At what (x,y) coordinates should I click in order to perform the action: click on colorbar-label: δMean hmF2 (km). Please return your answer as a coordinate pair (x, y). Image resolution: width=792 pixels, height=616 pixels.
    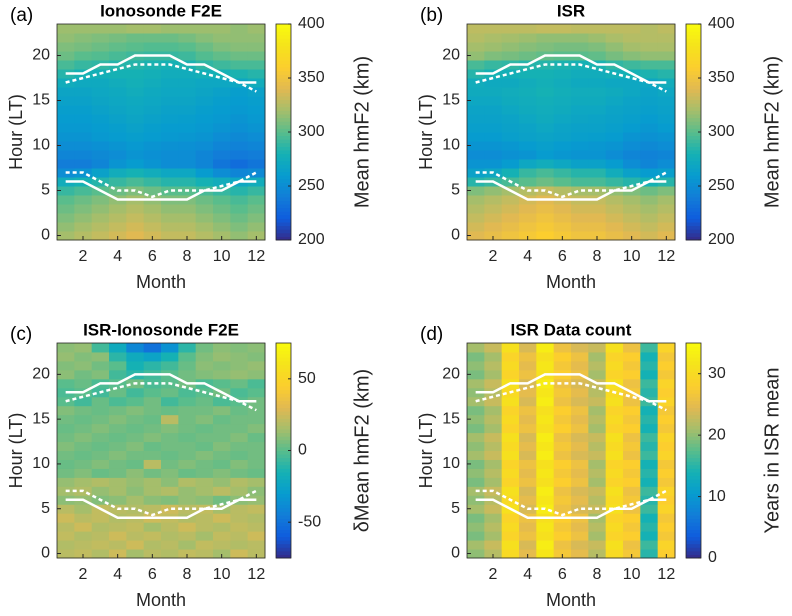
    Looking at the image, I should click on (362, 450).